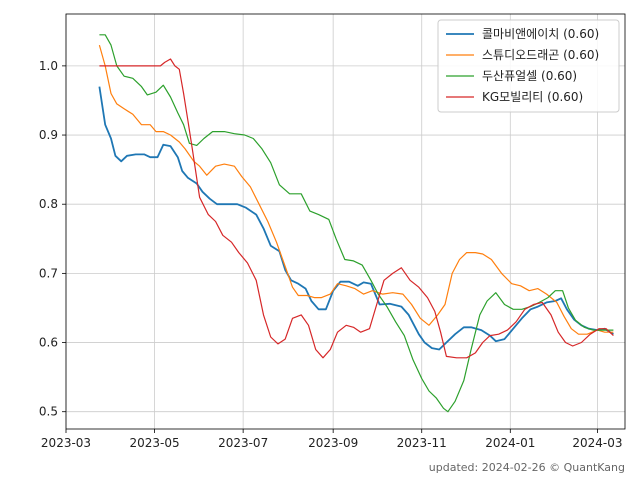 The image size is (640, 480). Describe the element at coordinates (527, 467) in the screenshot. I see `footer-text: updated: 2024-02-26 © QuantKang` at that location.